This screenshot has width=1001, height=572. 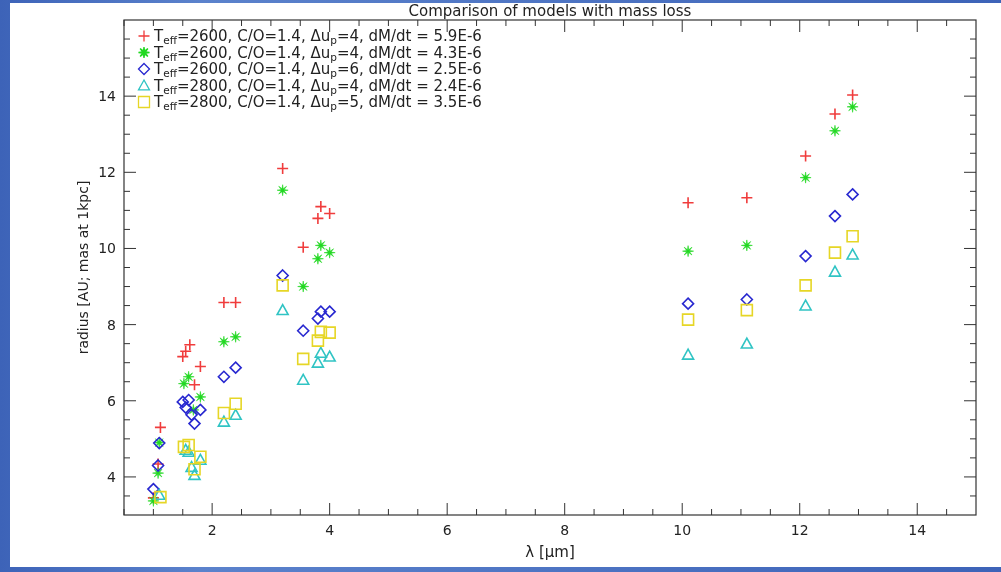 I want to click on y-tick-label: 4, so click(x=112, y=476).